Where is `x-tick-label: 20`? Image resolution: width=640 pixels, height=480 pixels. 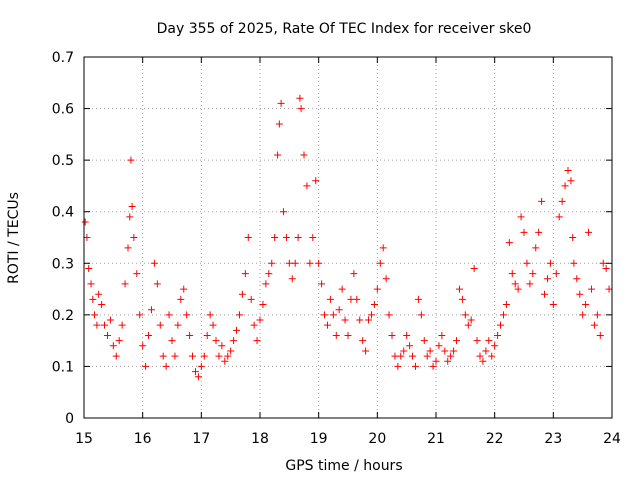 x-tick-label: 20 is located at coordinates (377, 439).